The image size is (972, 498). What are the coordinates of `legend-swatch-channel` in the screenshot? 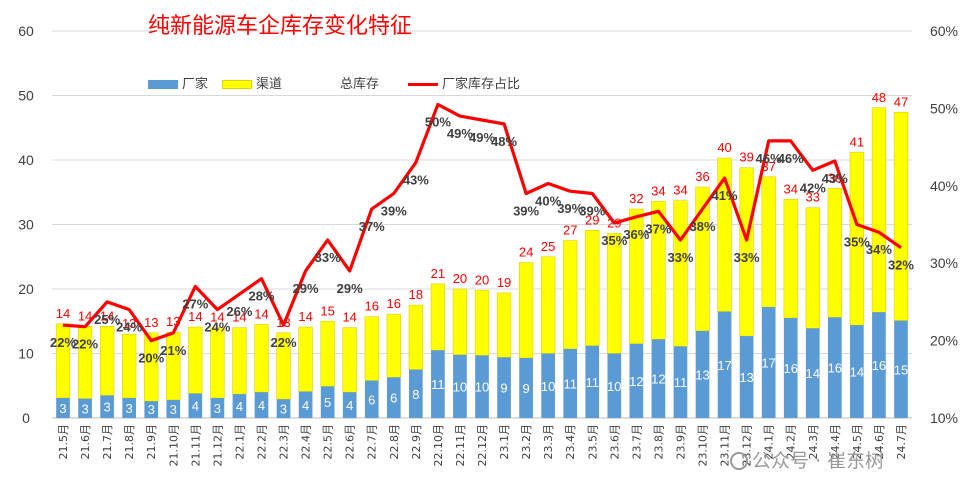 It's located at (237, 84).